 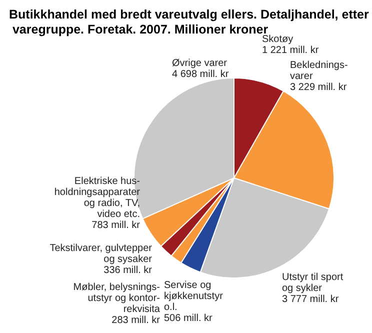 What do you see at coordinates (116, 225) in the screenshot?
I see `data-label: 783 mill. kr` at bounding box center [116, 225].